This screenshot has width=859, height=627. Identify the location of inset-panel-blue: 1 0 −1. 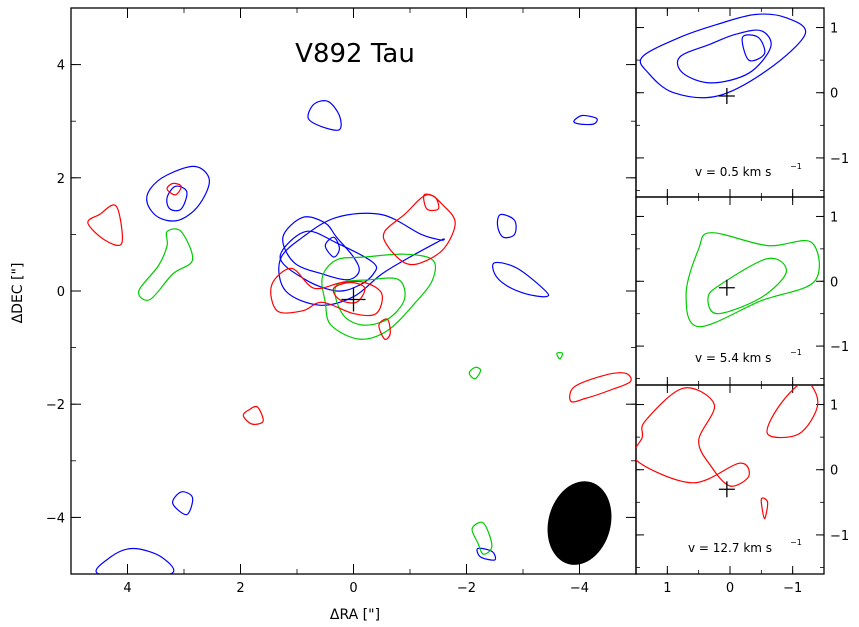
(742, 102).